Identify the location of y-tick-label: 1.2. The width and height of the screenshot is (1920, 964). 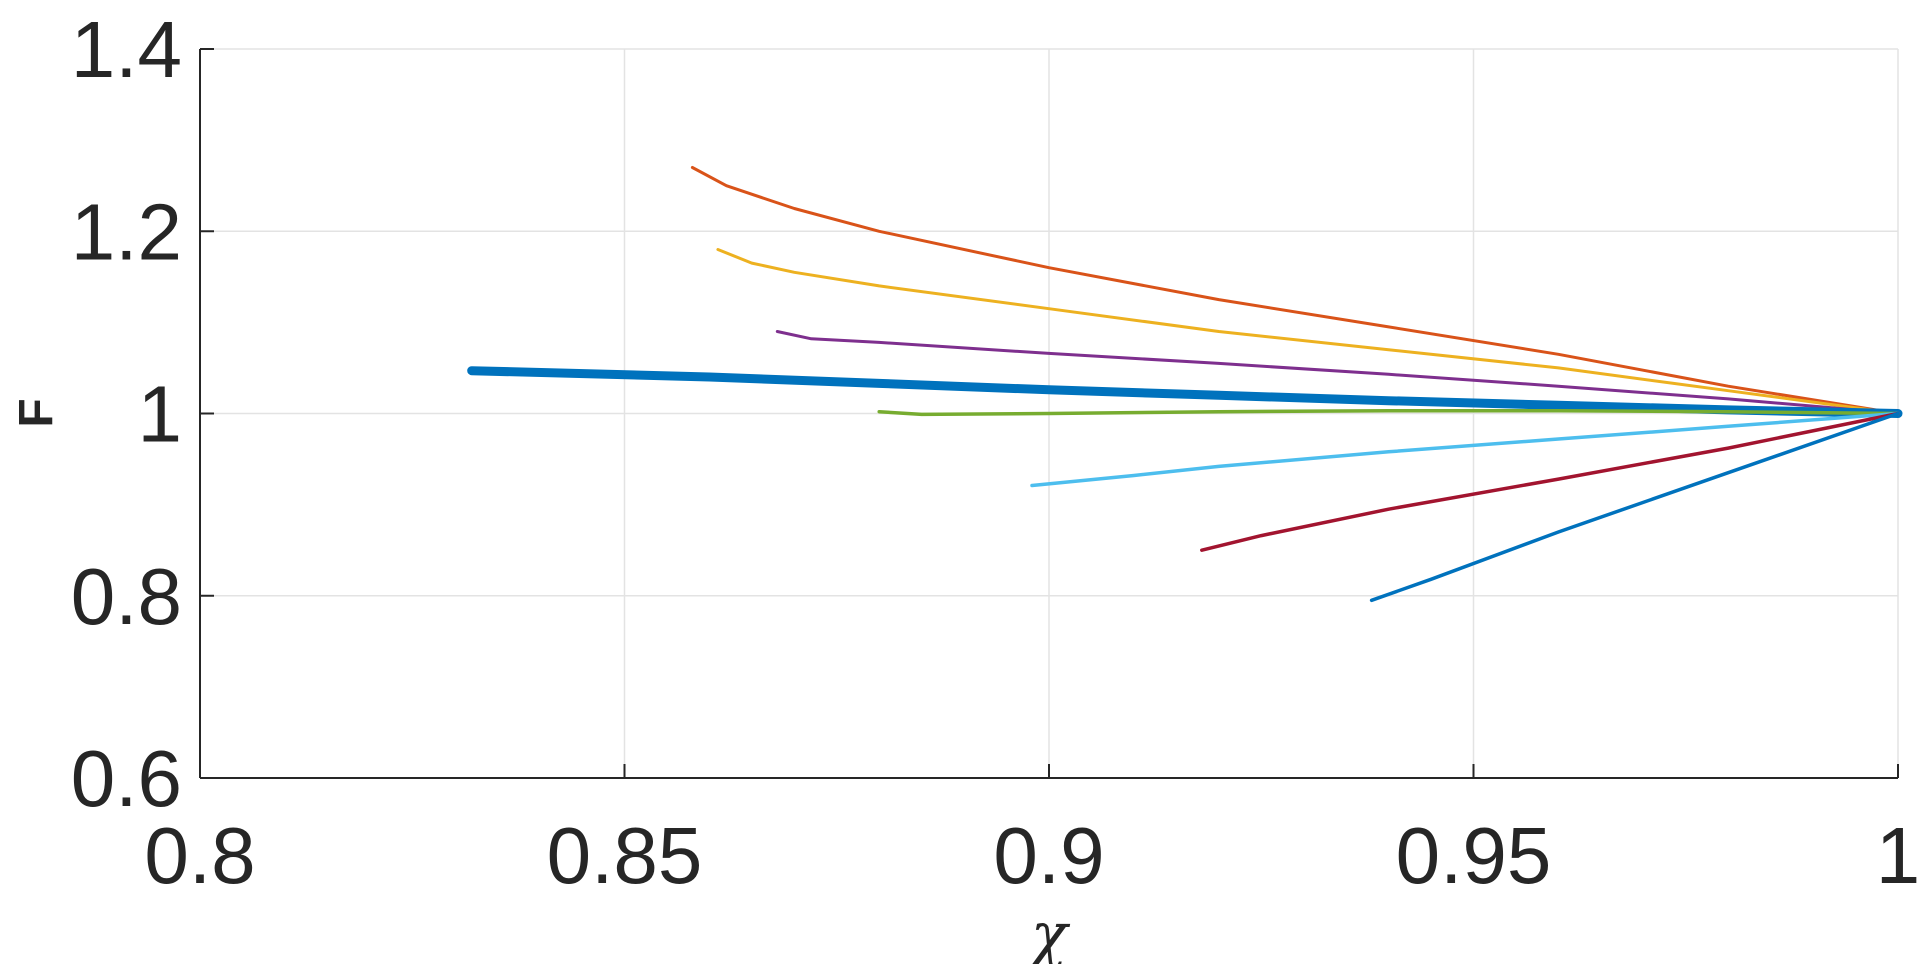
(126, 231).